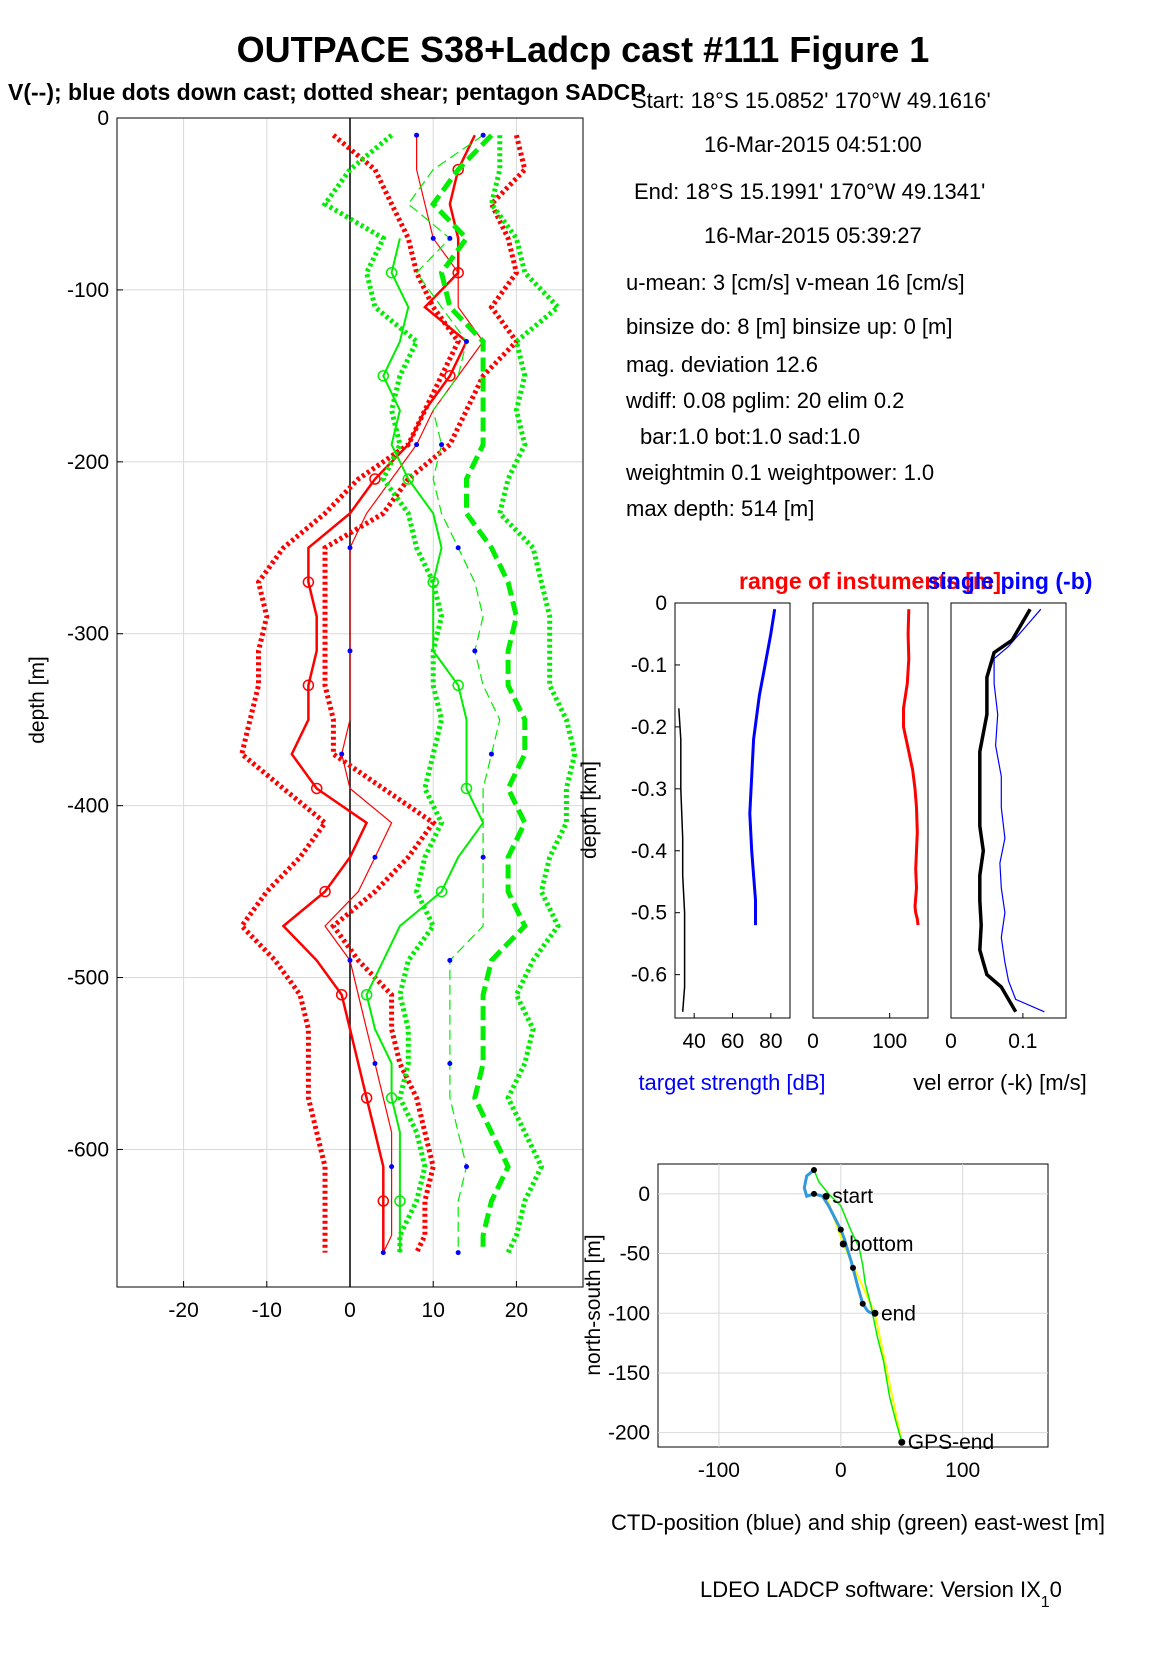 The height and width of the screenshot is (1679, 1165). What do you see at coordinates (811, 100) in the screenshot?
I see `info-start: Start: 18°S 15.0852' 170°W 49.1616'` at bounding box center [811, 100].